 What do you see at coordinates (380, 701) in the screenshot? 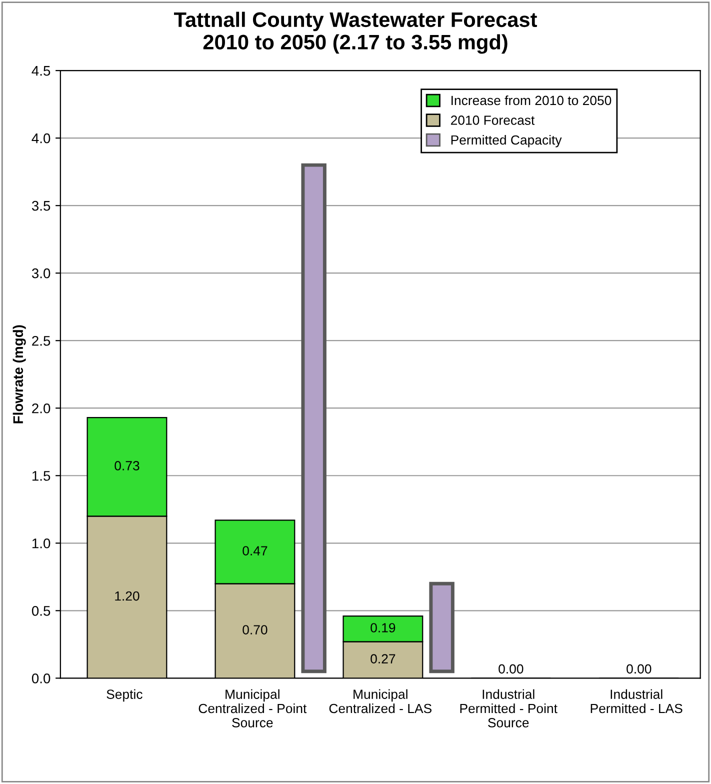
I see `x-tick-label: Municipal Centralized - LAS` at bounding box center [380, 701].